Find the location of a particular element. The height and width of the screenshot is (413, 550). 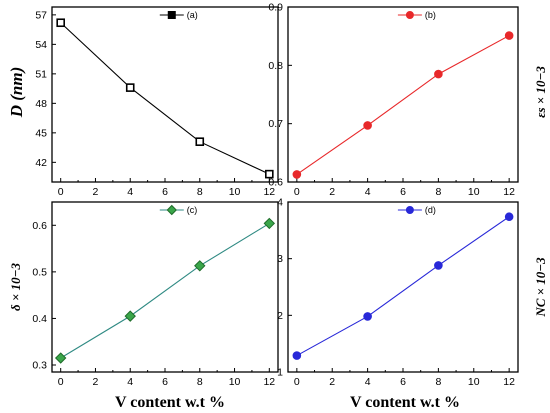

series-line-a is located at coordinates (165, 98).